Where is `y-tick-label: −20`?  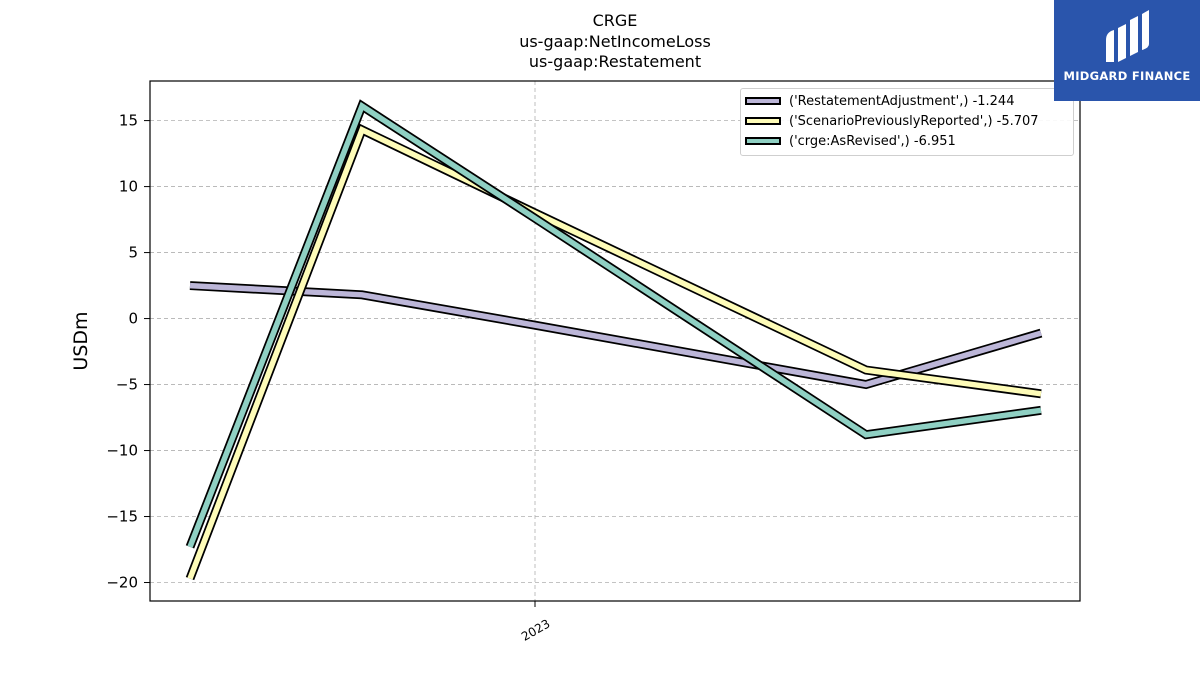 y-tick-label: −20 is located at coordinates (122, 583).